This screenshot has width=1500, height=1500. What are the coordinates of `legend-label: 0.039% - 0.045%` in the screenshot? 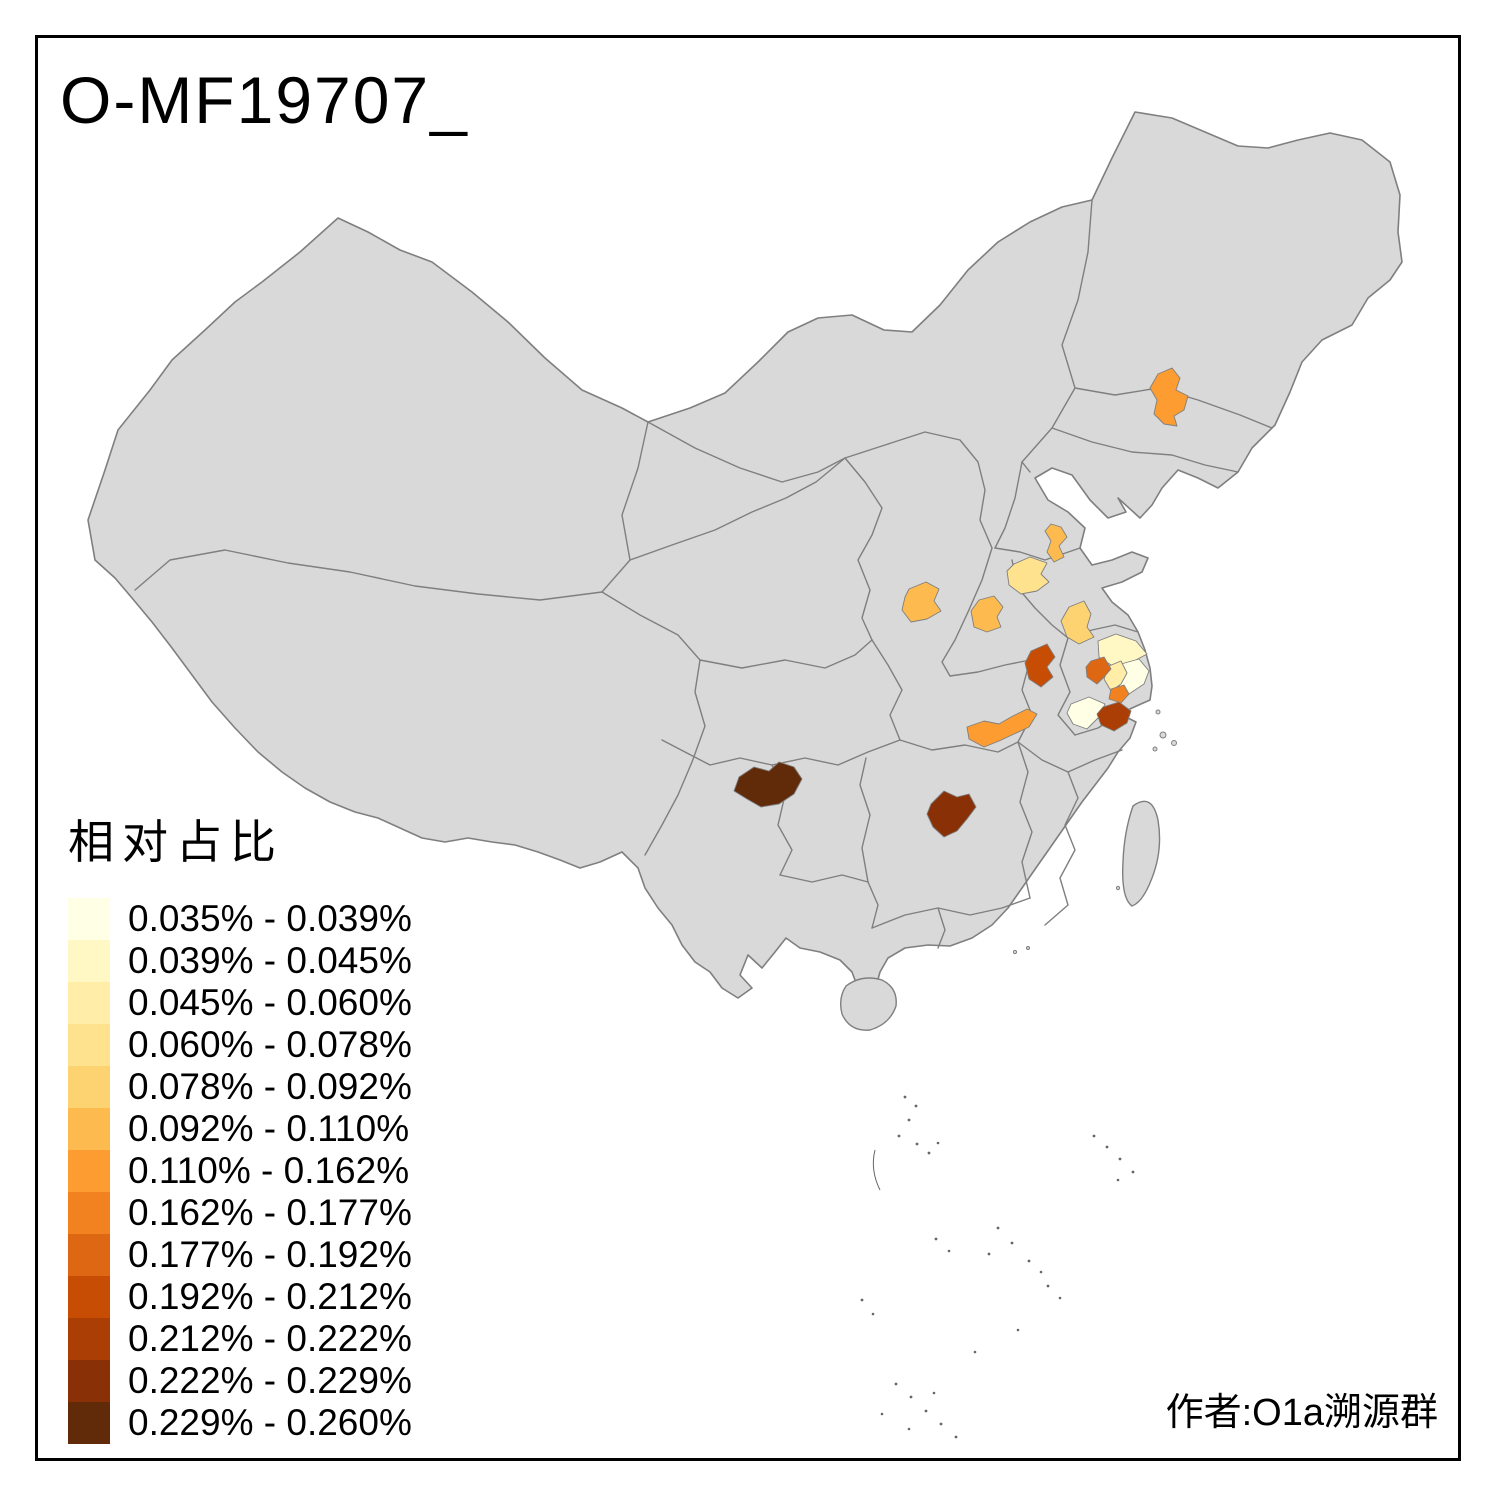 It's located at (270, 960).